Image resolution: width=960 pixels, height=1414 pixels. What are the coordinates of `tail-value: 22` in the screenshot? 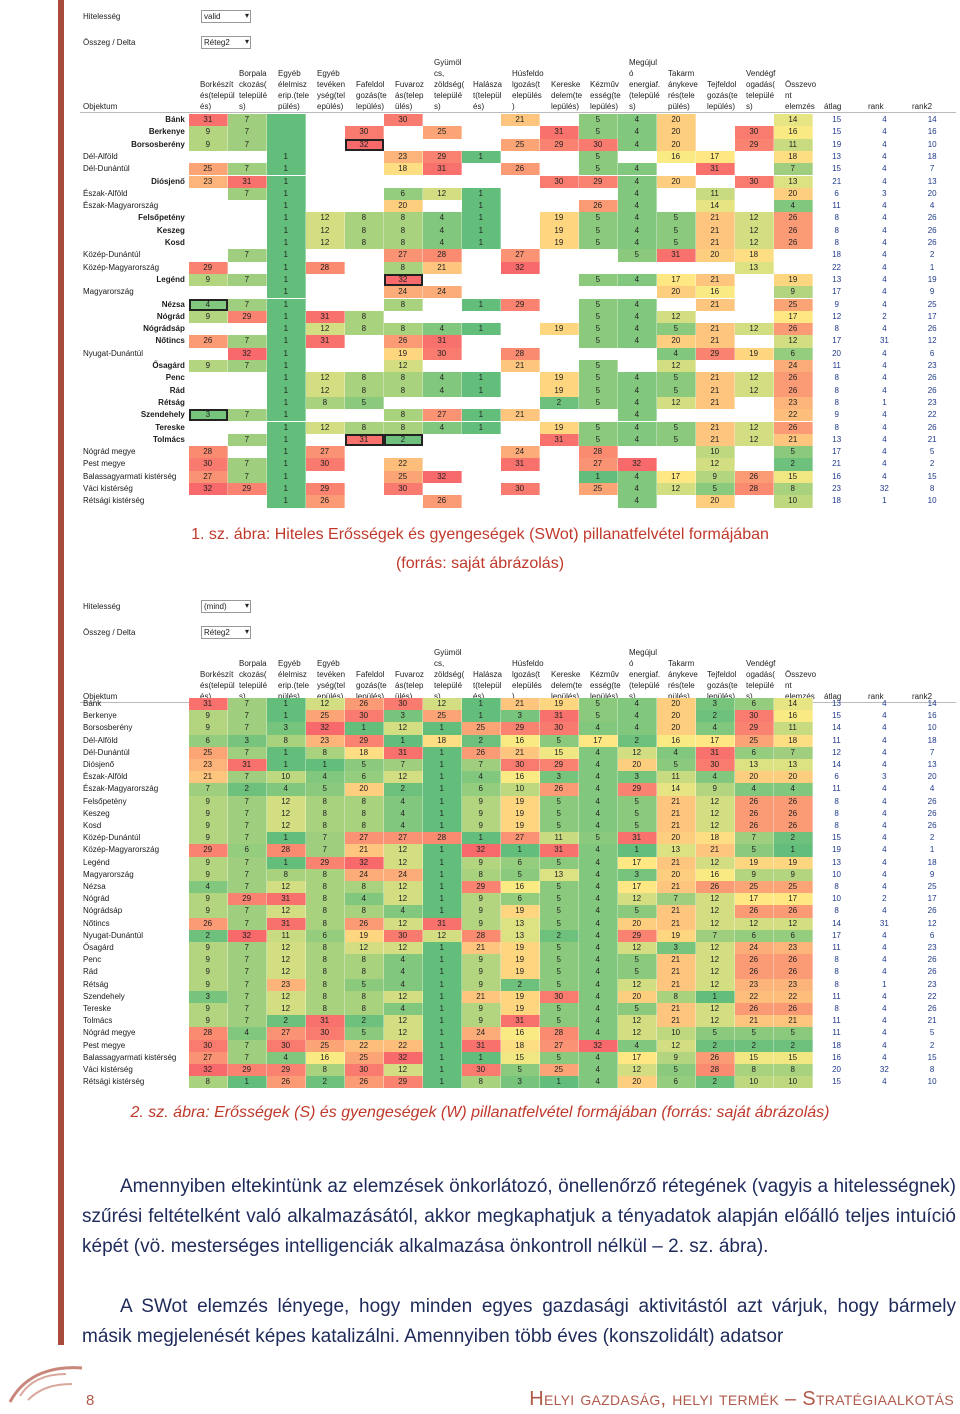 It's located at (932, 996).